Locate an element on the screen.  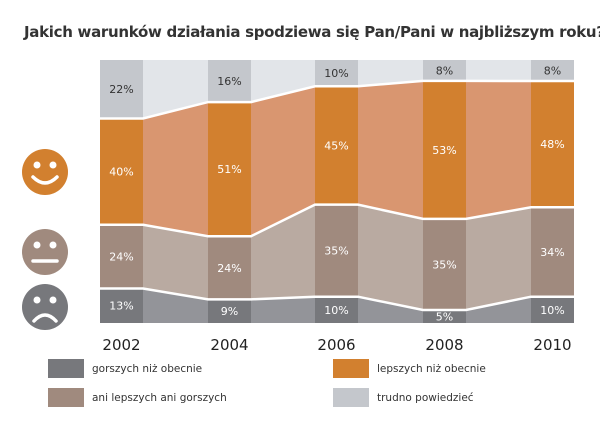
x-tick-label: 2010 is located at coordinates (552, 345).